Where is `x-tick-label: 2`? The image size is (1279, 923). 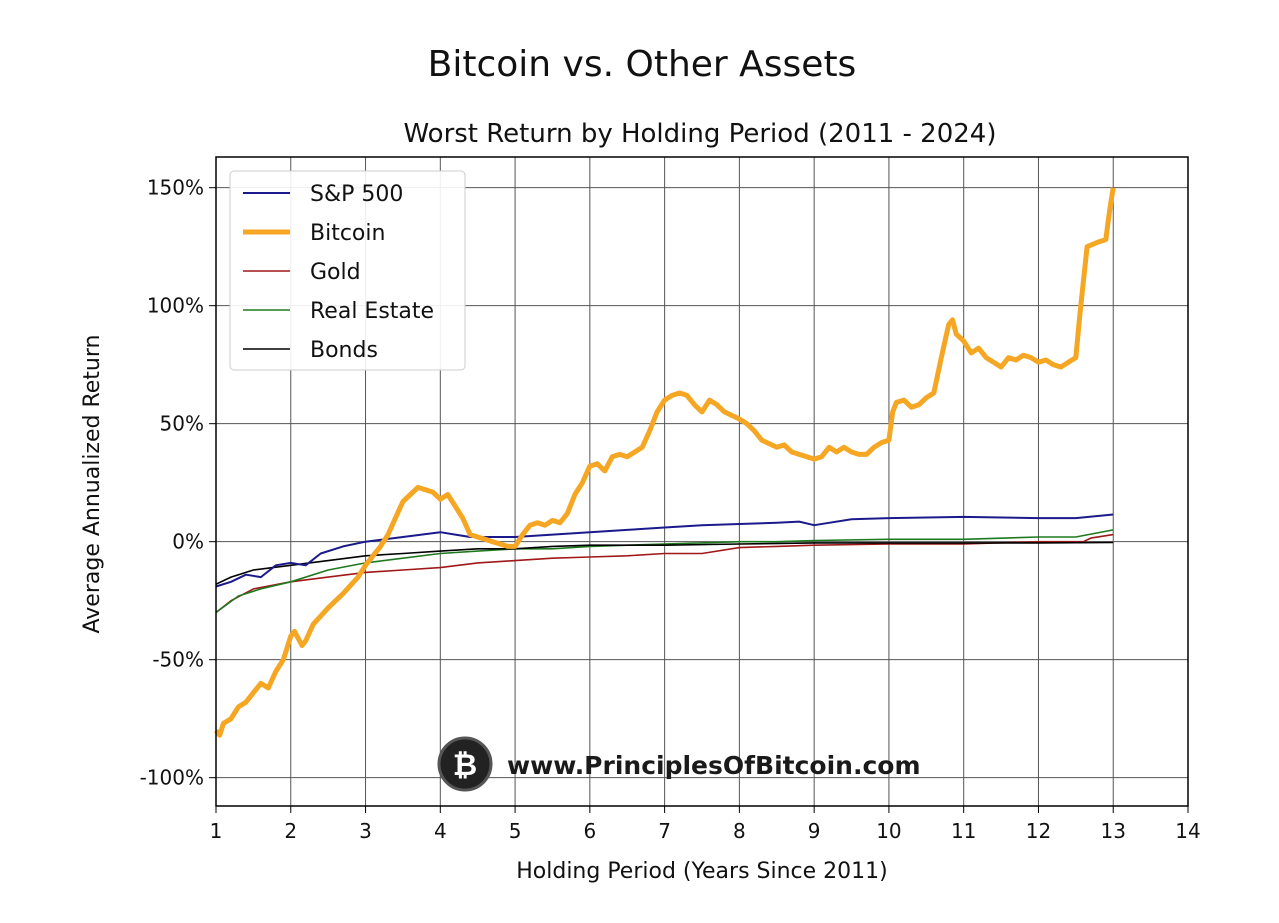 x-tick-label: 2 is located at coordinates (290, 831).